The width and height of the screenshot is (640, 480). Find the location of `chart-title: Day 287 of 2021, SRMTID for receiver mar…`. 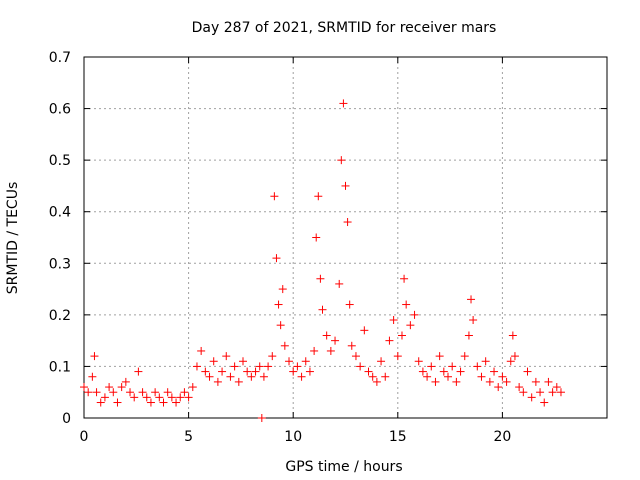

chart-title: Day 287 of 2021, SRMTID for receiver mar… is located at coordinates (344, 28).